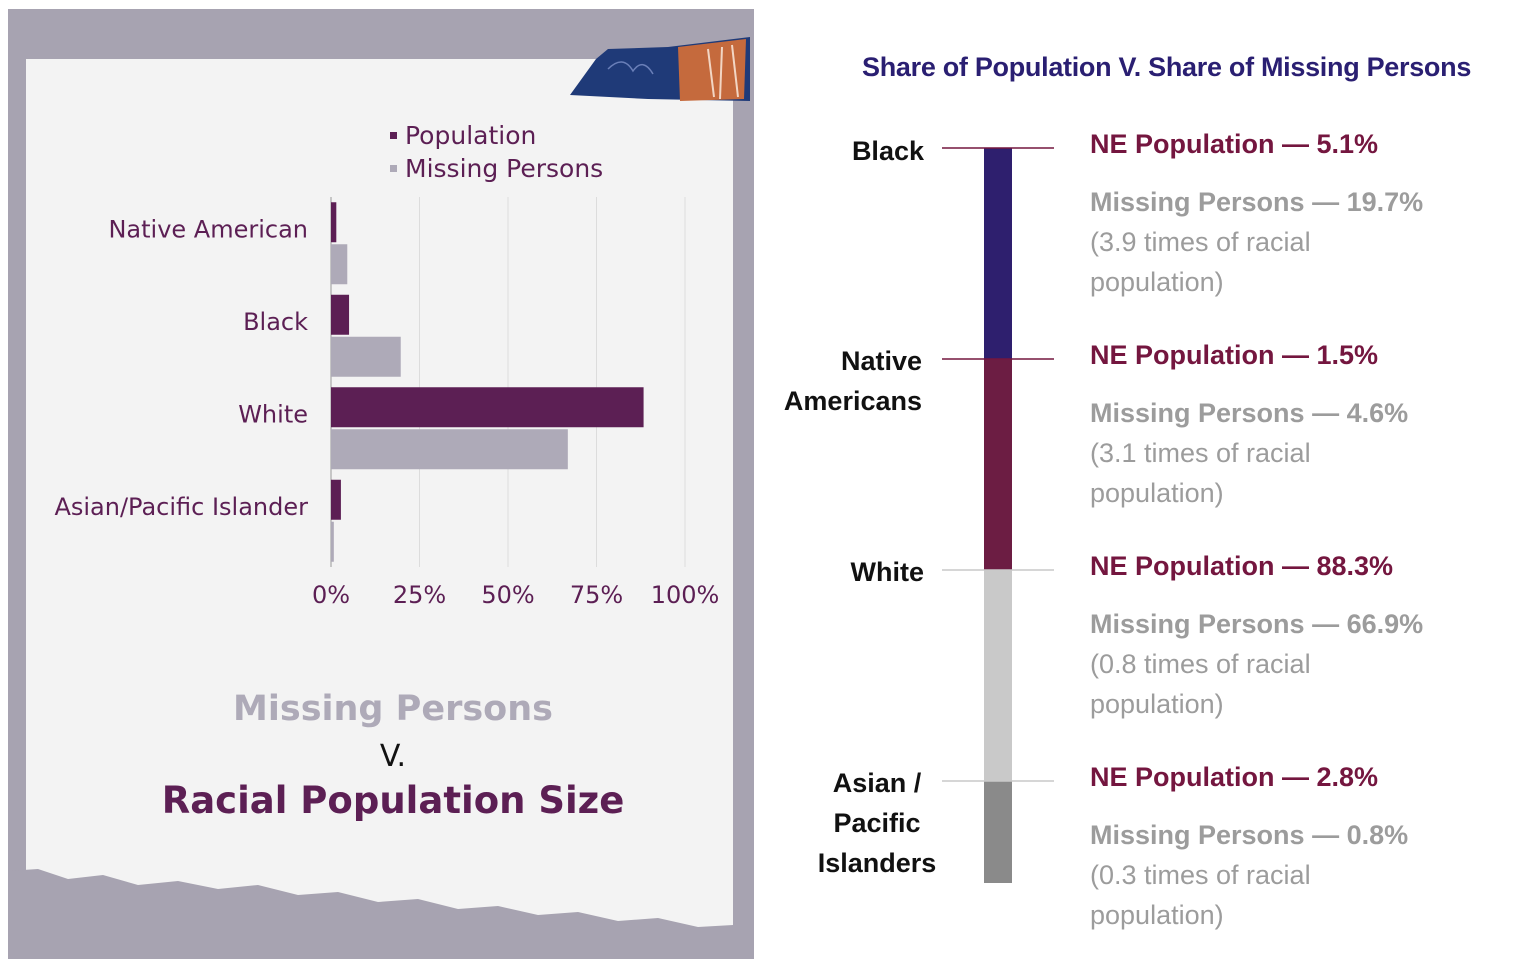 The height and width of the screenshot is (968, 1522). Describe the element at coordinates (273, 414) in the screenshot. I see `category-label: White` at that location.